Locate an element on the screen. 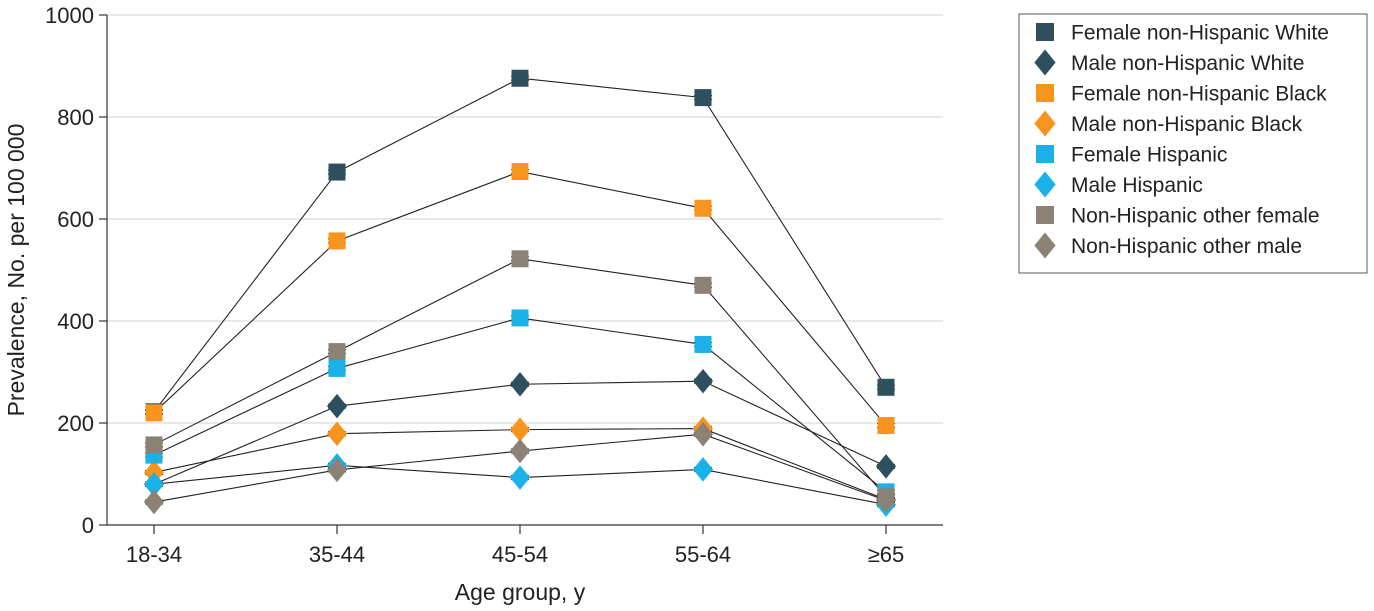 This screenshot has width=1374, height=611. y-axis-title: Prevalence, No. per 100 000 is located at coordinates (16, 270).